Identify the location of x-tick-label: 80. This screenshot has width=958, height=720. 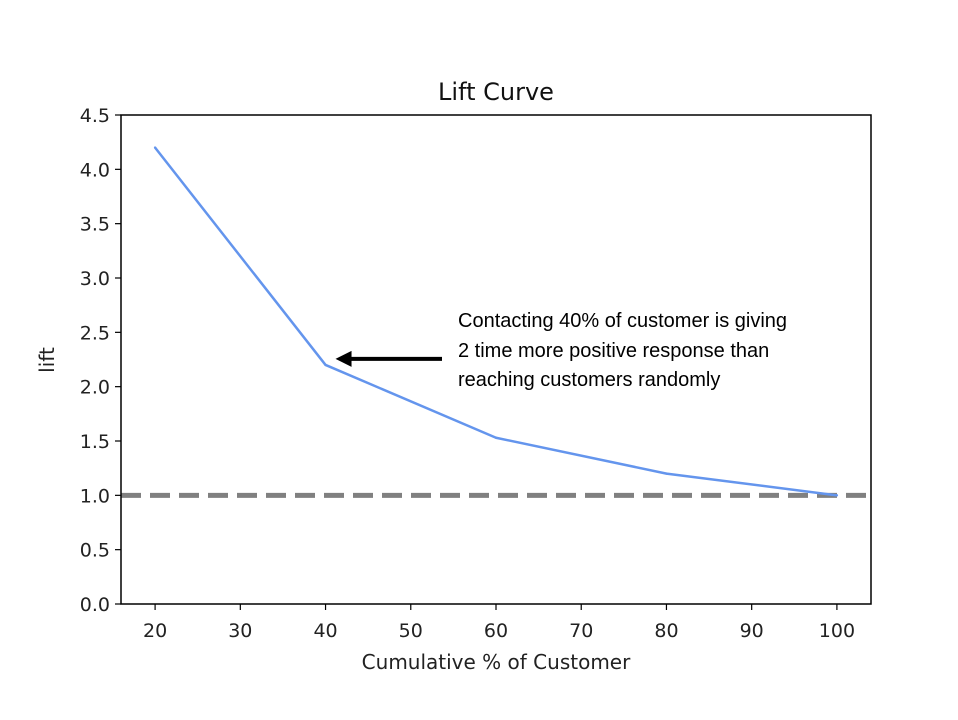
(666, 631).